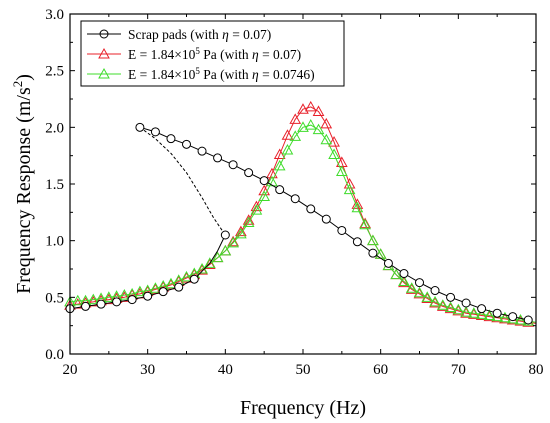 The image size is (550, 423). Describe the element at coordinates (54, 72) in the screenshot. I see `y-tick-label: 2.5` at that location.